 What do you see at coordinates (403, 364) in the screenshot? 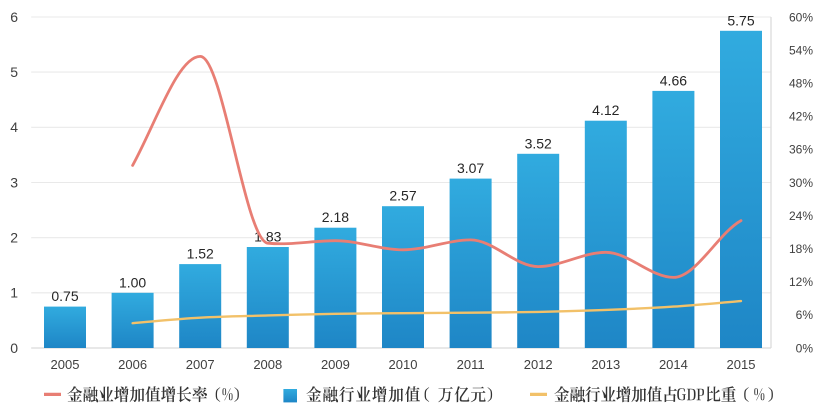
I see `svg-text: 2010` at bounding box center [403, 364].